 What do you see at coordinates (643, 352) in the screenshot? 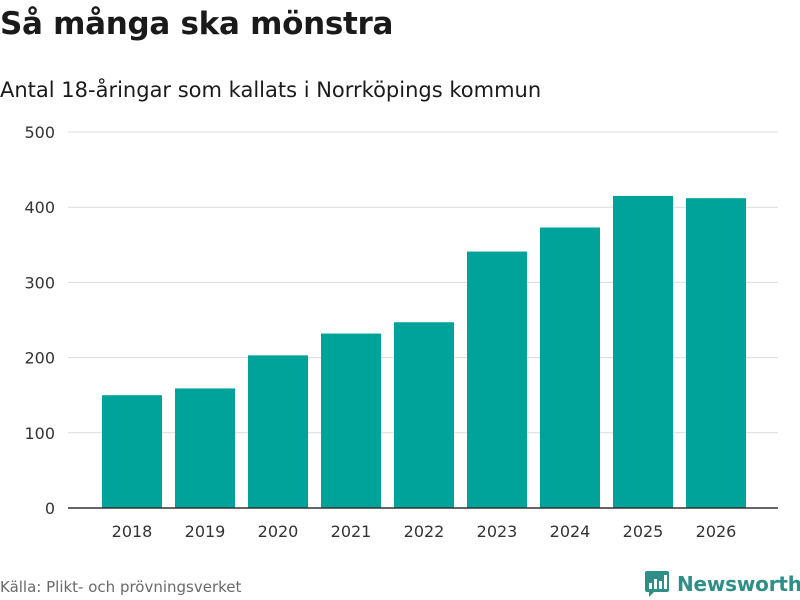
I see `bar-2025` at bounding box center [643, 352].